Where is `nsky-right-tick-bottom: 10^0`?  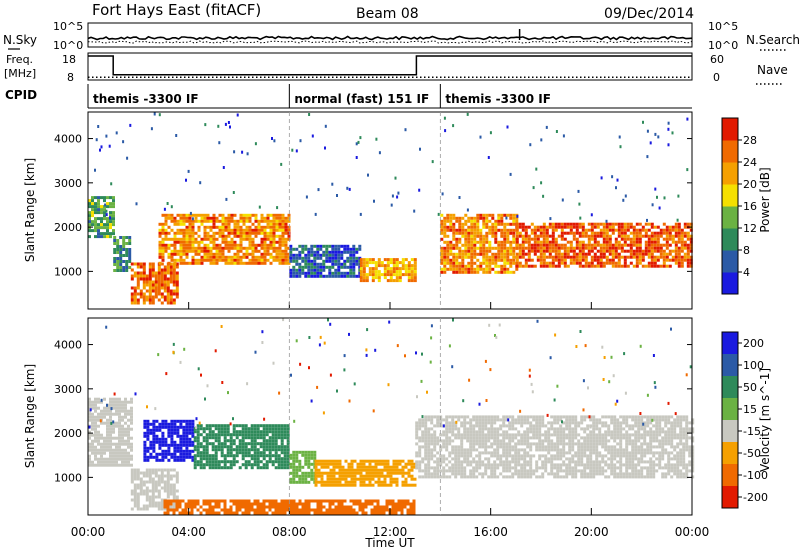
nsky-right-tick-bottom: 10^0 is located at coordinates (723, 45).